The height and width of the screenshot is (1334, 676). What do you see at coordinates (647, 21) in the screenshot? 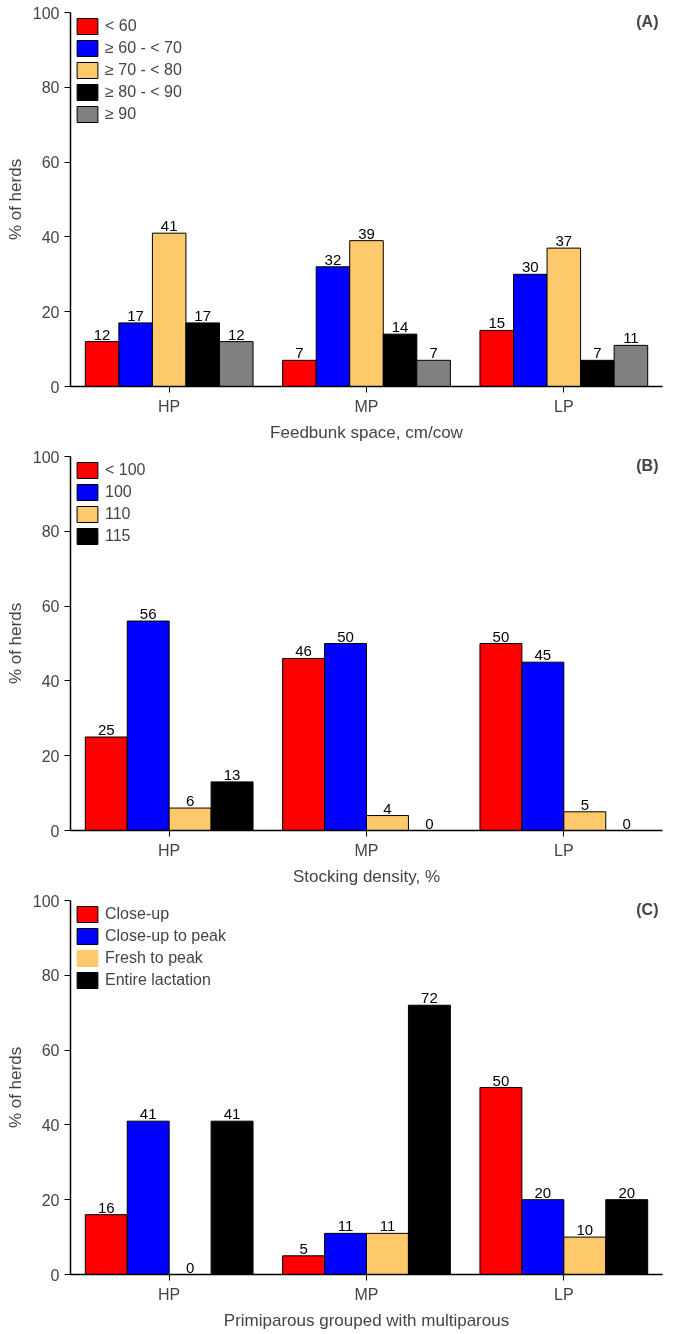
I see `annotation: (A)` at bounding box center [647, 21].